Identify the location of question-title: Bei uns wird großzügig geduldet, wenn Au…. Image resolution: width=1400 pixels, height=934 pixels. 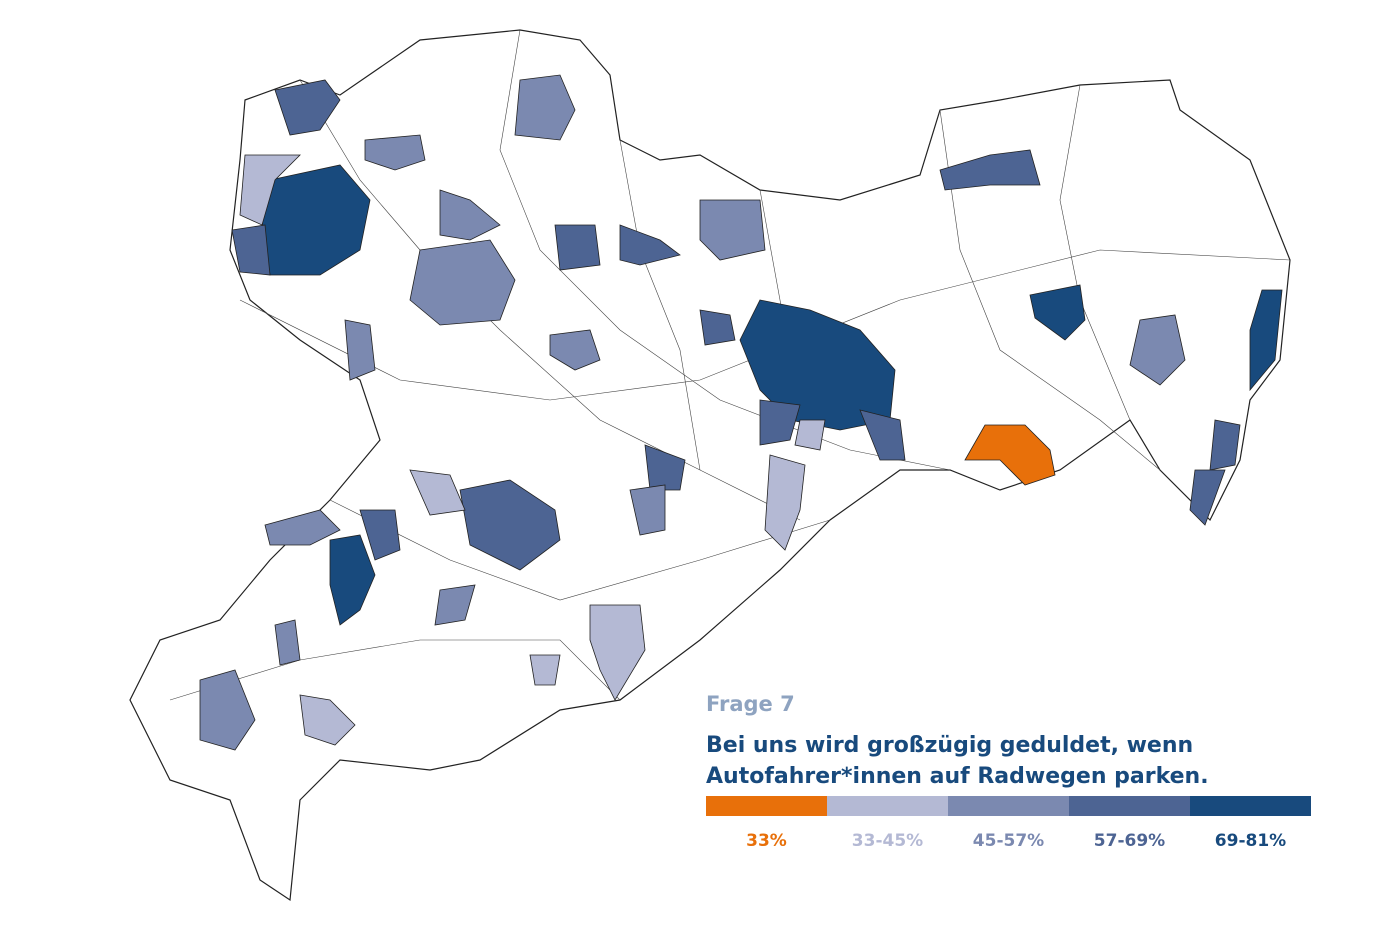
(957, 761).